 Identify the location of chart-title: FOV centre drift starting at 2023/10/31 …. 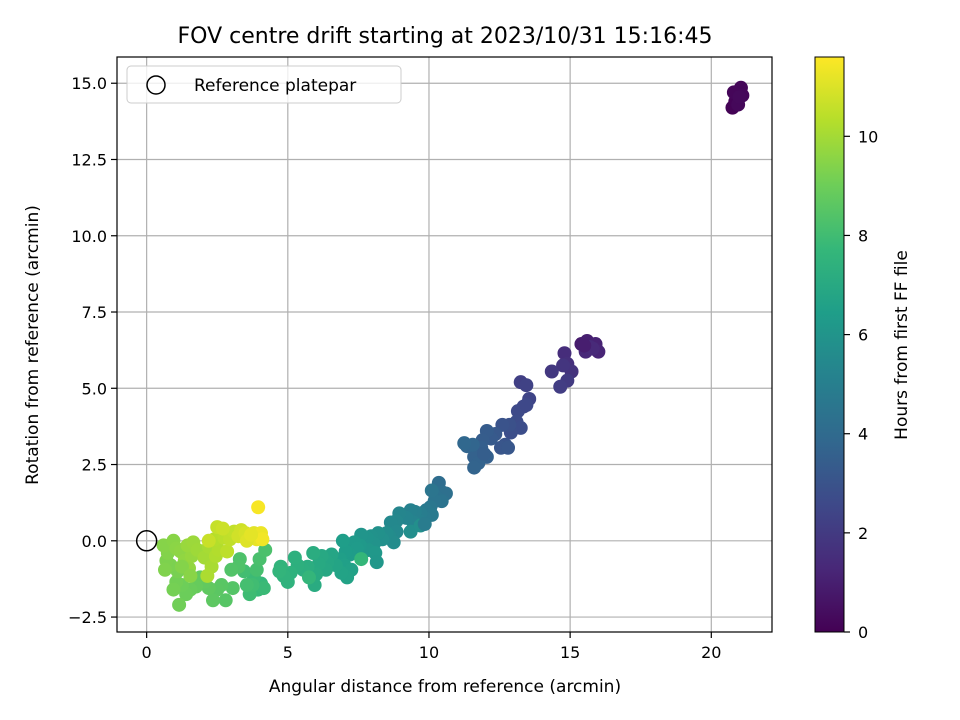
(445, 36).